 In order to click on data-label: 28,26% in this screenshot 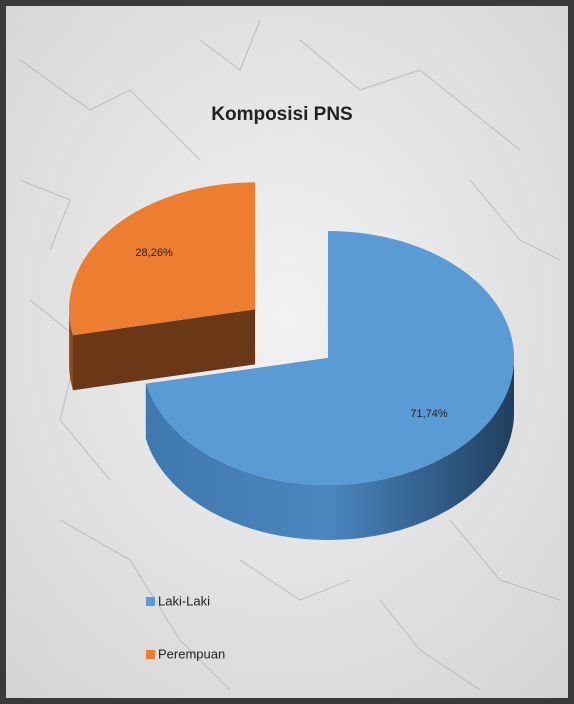, I will do `click(154, 253)`.